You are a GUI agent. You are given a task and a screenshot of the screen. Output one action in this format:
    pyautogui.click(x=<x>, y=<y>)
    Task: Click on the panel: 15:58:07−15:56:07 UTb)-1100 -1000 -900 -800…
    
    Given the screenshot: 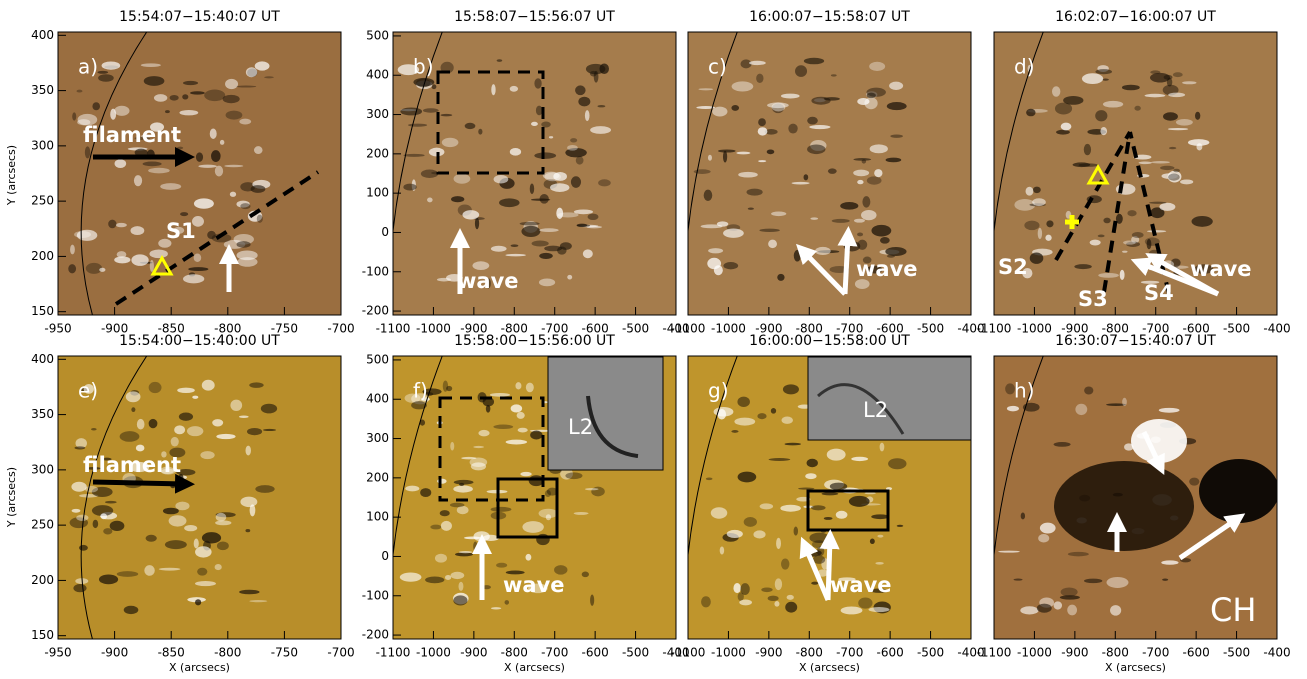 What is the action you would take?
    pyautogui.click(x=526, y=172)
    